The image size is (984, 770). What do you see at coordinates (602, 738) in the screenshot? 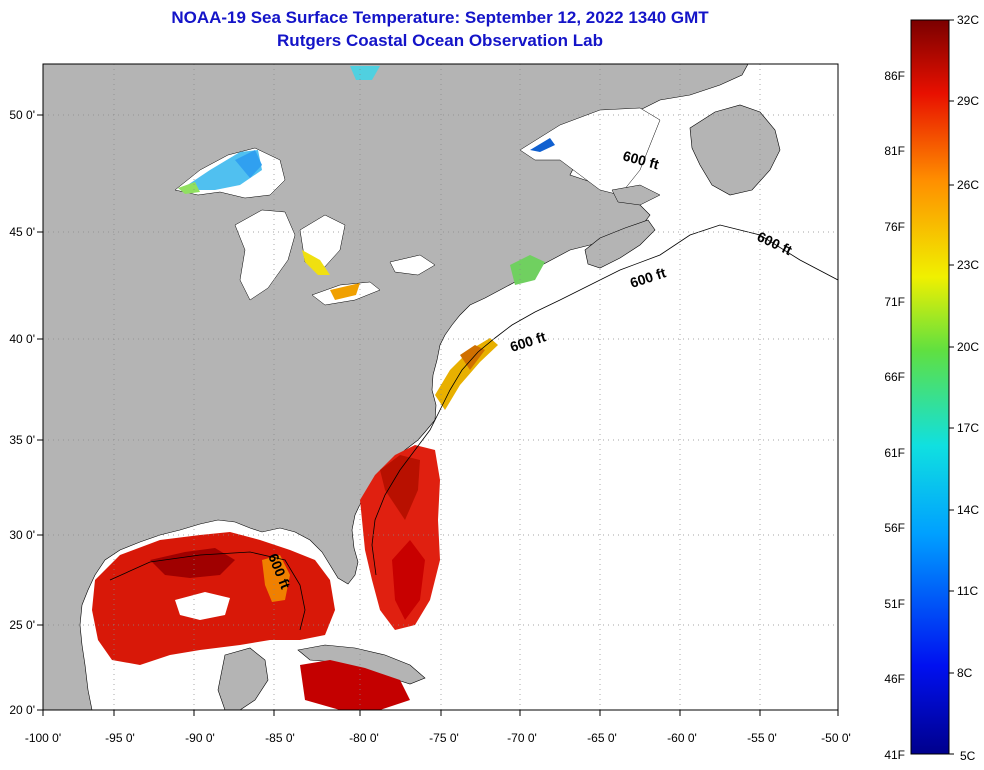
I see `lon-label-65: -65 0'` at bounding box center [602, 738].